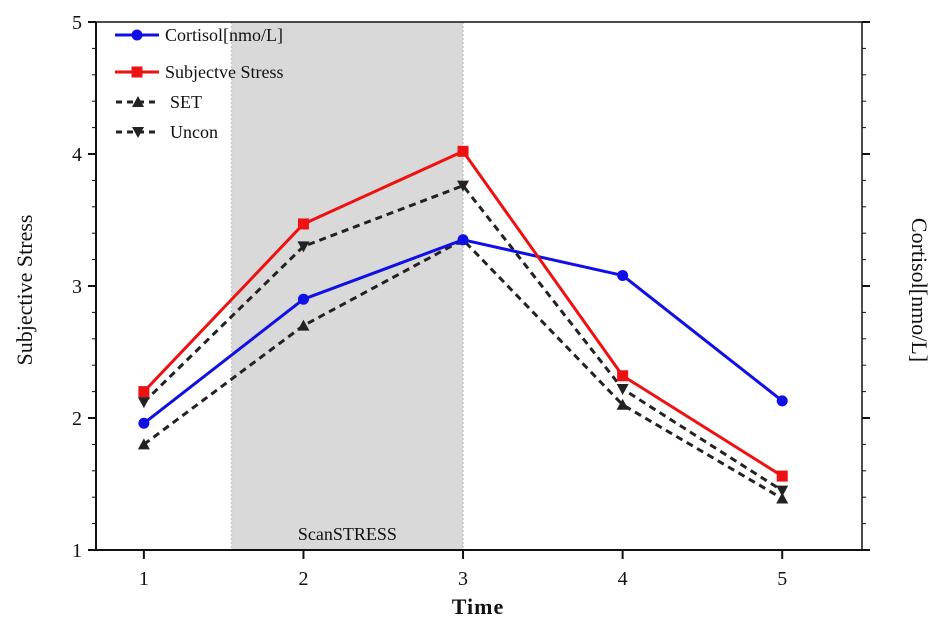 The image size is (931, 624). What do you see at coordinates (137, 35) in the screenshot?
I see `legend-marker-circle` at bounding box center [137, 35].